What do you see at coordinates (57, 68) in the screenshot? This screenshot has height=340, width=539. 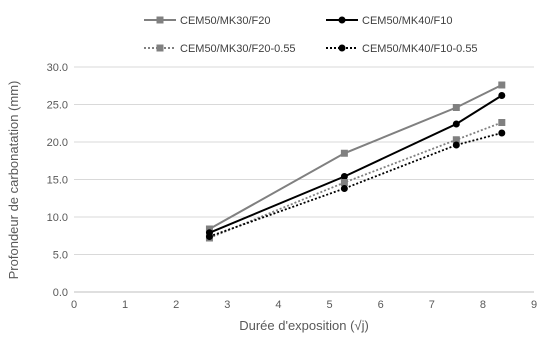 I see `y-tick-label: 30.0` at bounding box center [57, 68].